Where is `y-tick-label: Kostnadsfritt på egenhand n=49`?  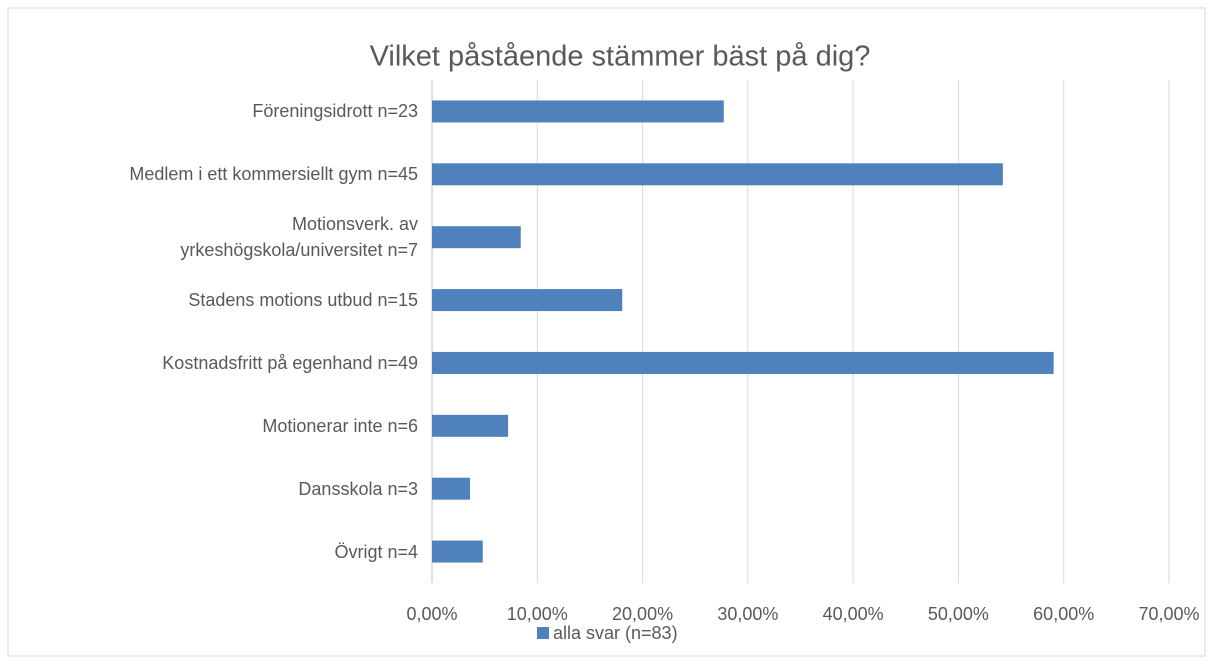
y-tick-label: Kostnadsfritt på egenhand n=49 is located at coordinates (290, 362).